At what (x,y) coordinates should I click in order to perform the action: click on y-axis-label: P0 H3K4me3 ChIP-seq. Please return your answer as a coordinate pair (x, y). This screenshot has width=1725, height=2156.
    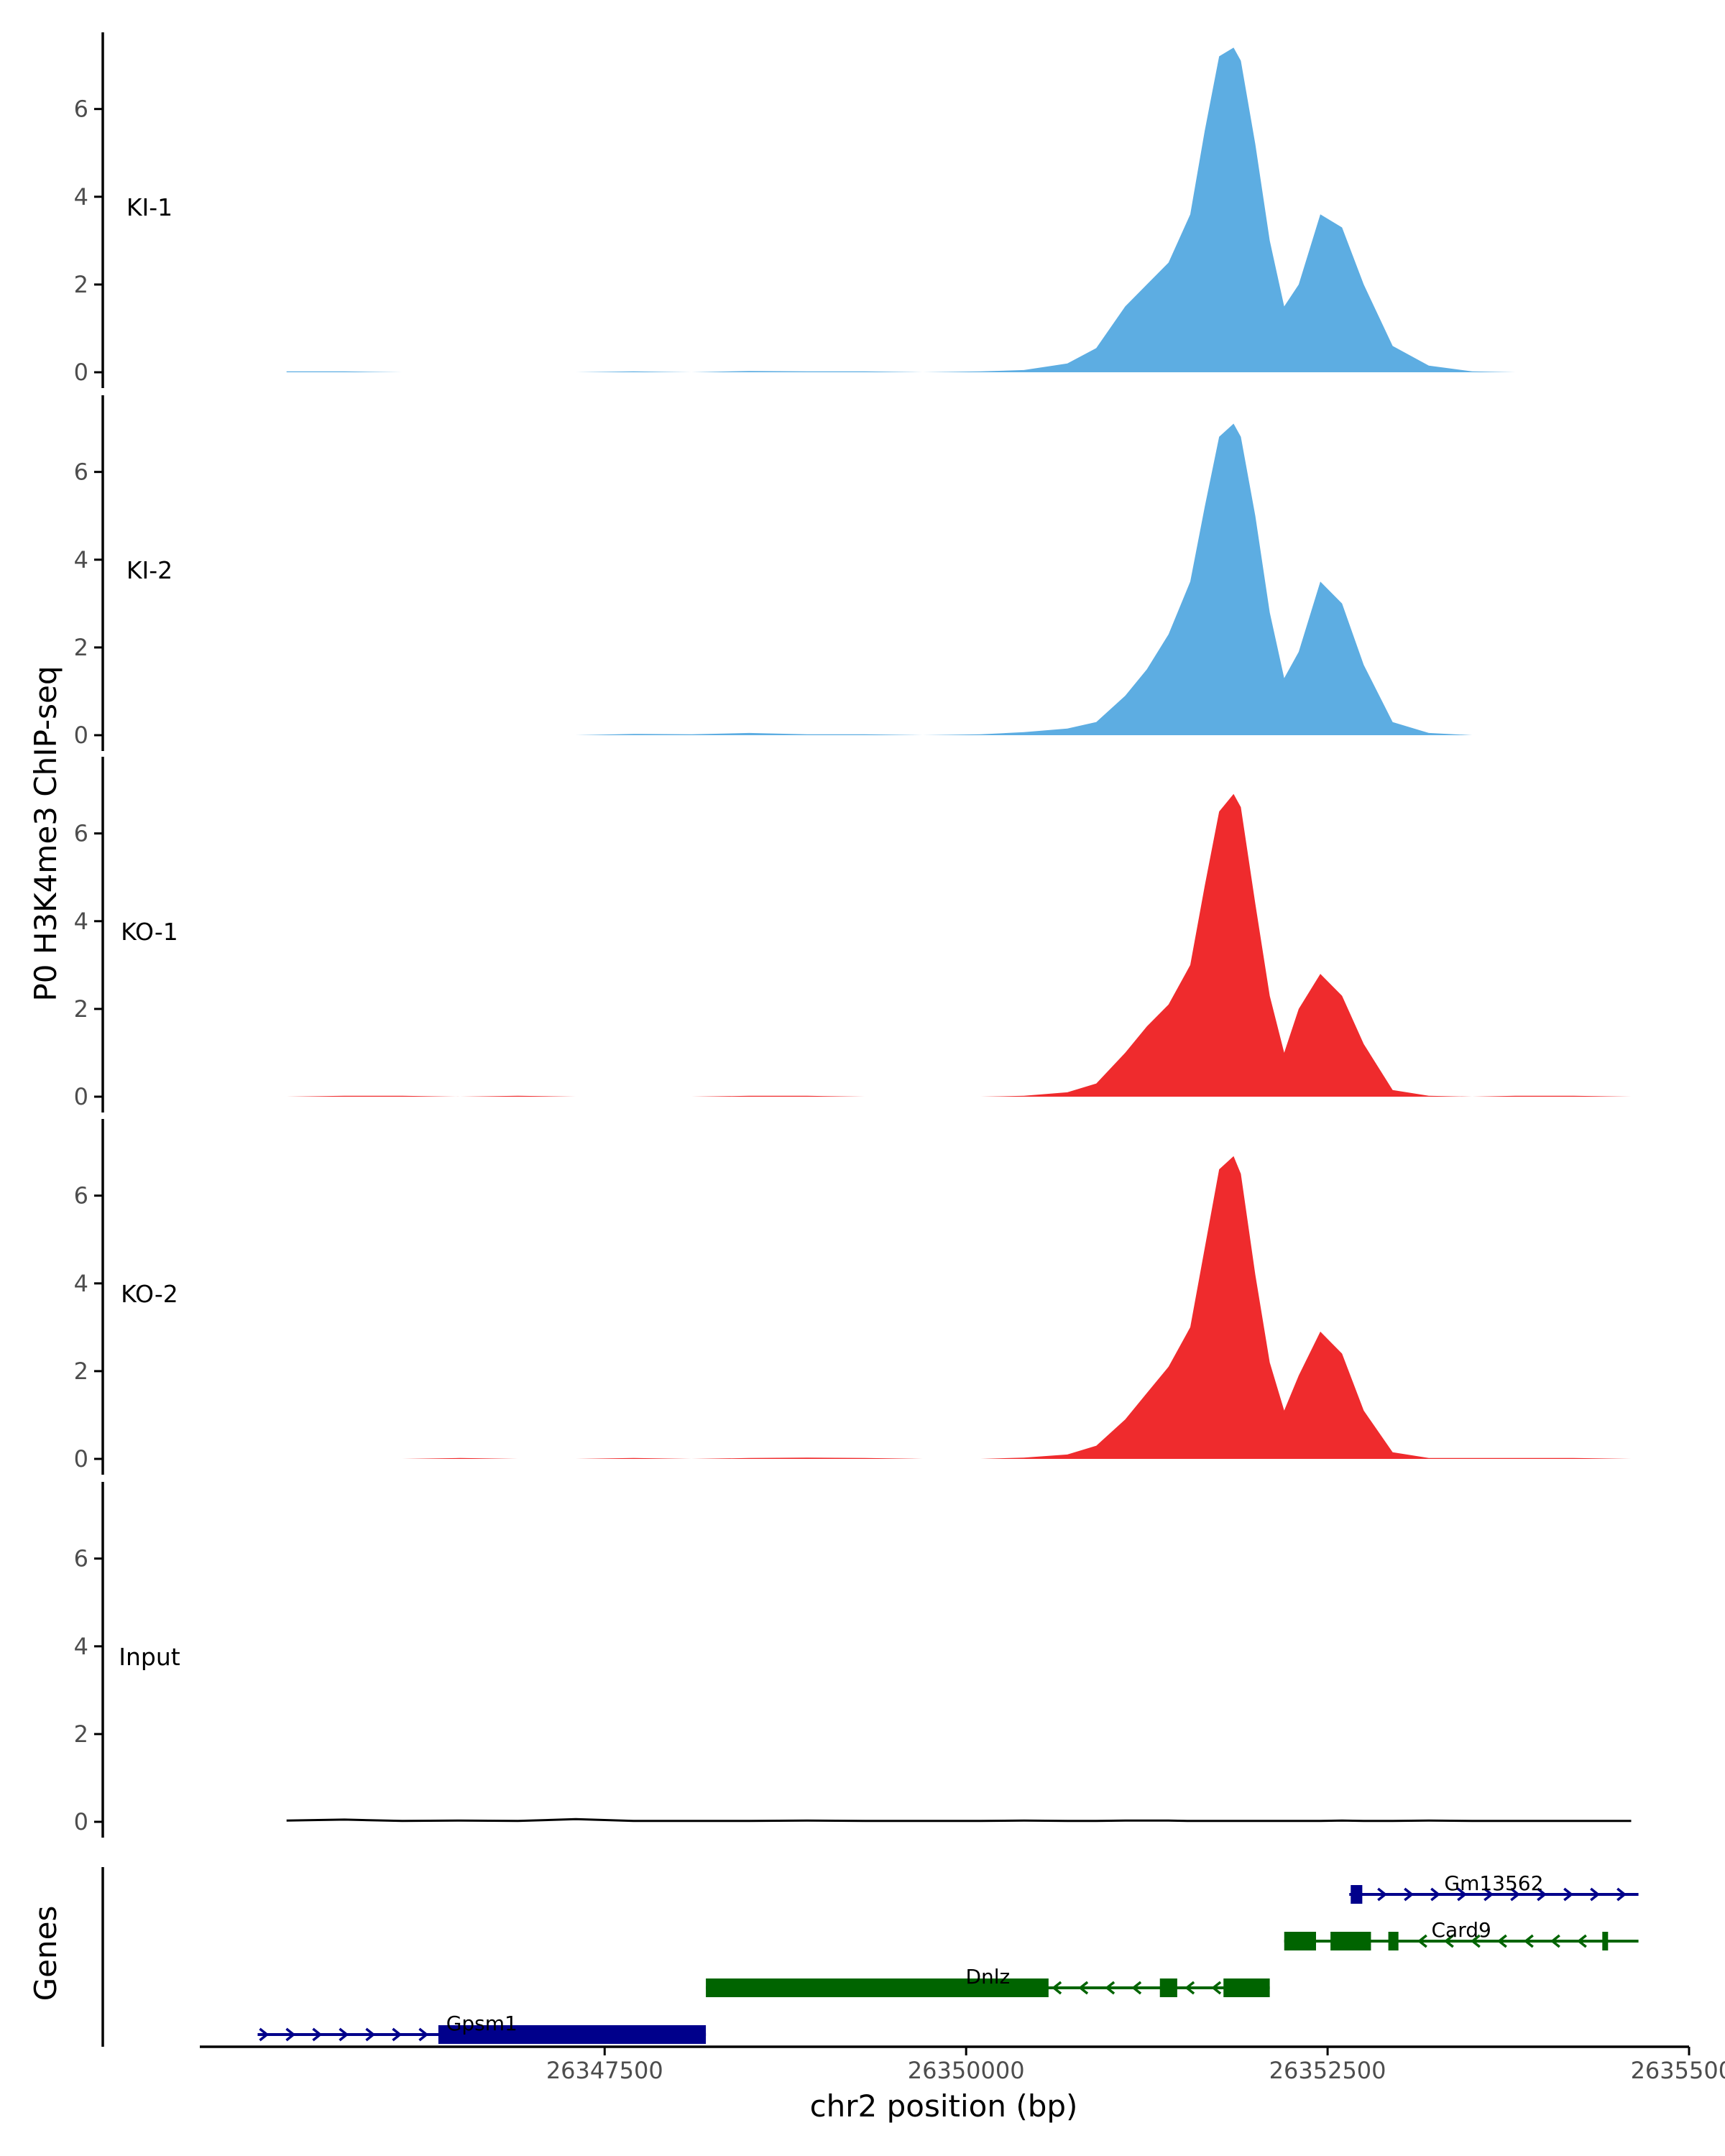
    Looking at the image, I should click on (45, 833).